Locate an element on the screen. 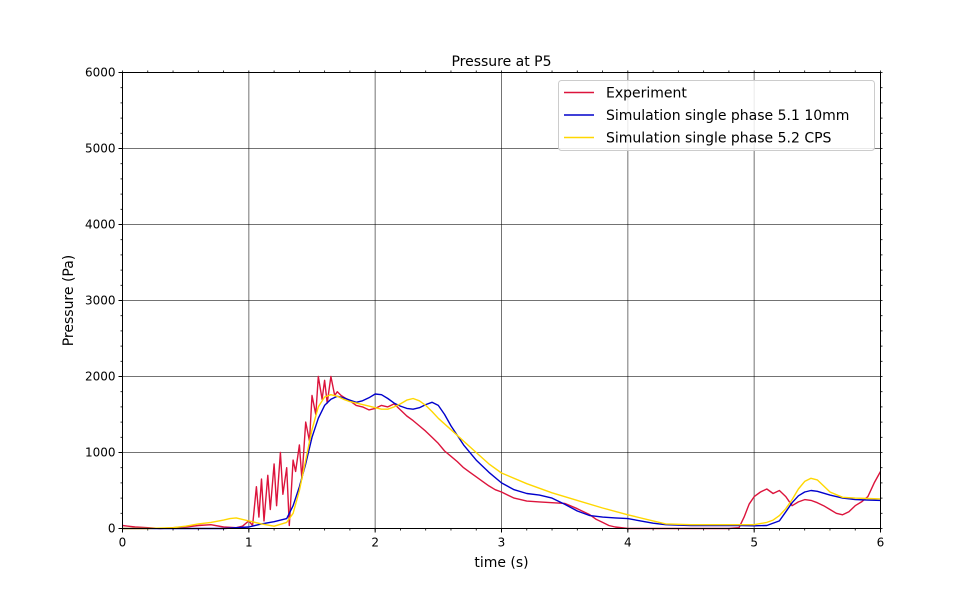 The image size is (979, 604). y-axis-label: Pressure (Pa) is located at coordinates (69, 301).